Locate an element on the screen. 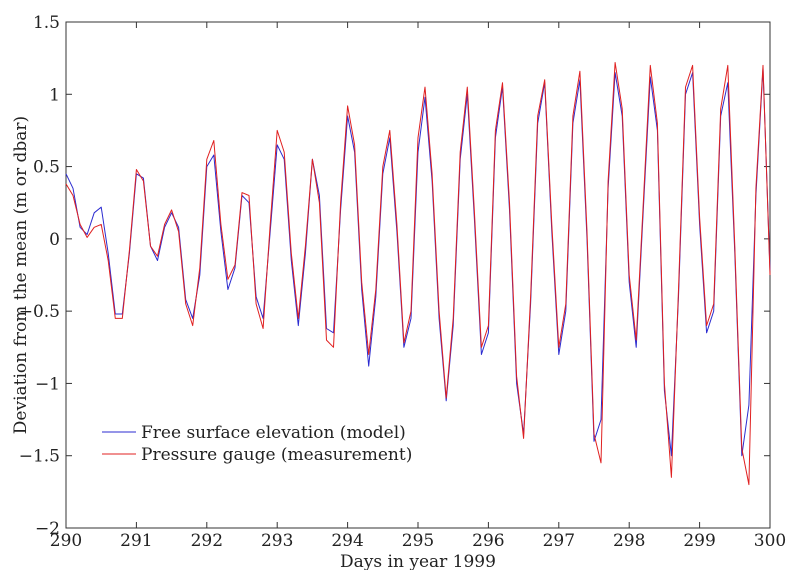  x-tick-label: 298 is located at coordinates (629, 541).